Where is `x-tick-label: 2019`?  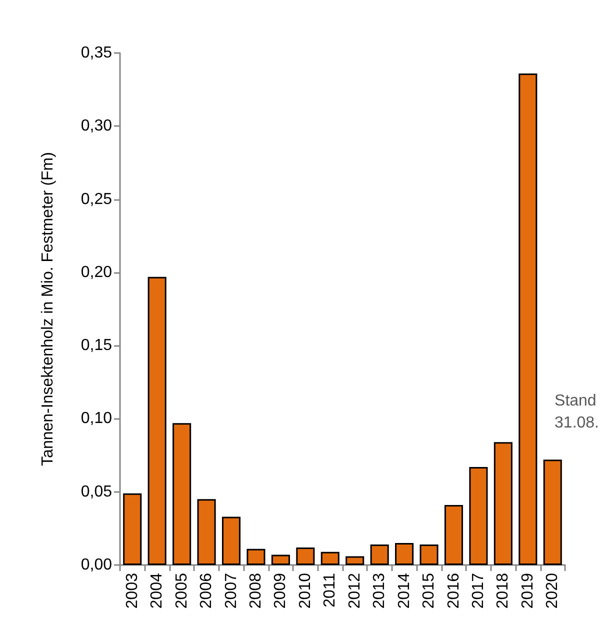
x-tick-label: 2019 is located at coordinates (527, 590).